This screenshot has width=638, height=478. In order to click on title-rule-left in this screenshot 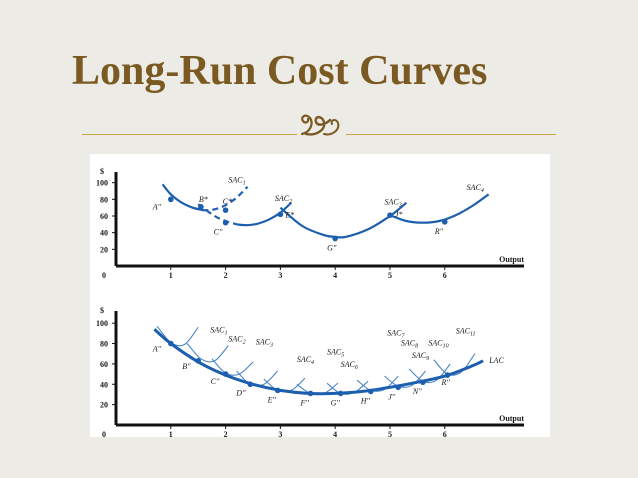, I will do `click(189, 134)`.